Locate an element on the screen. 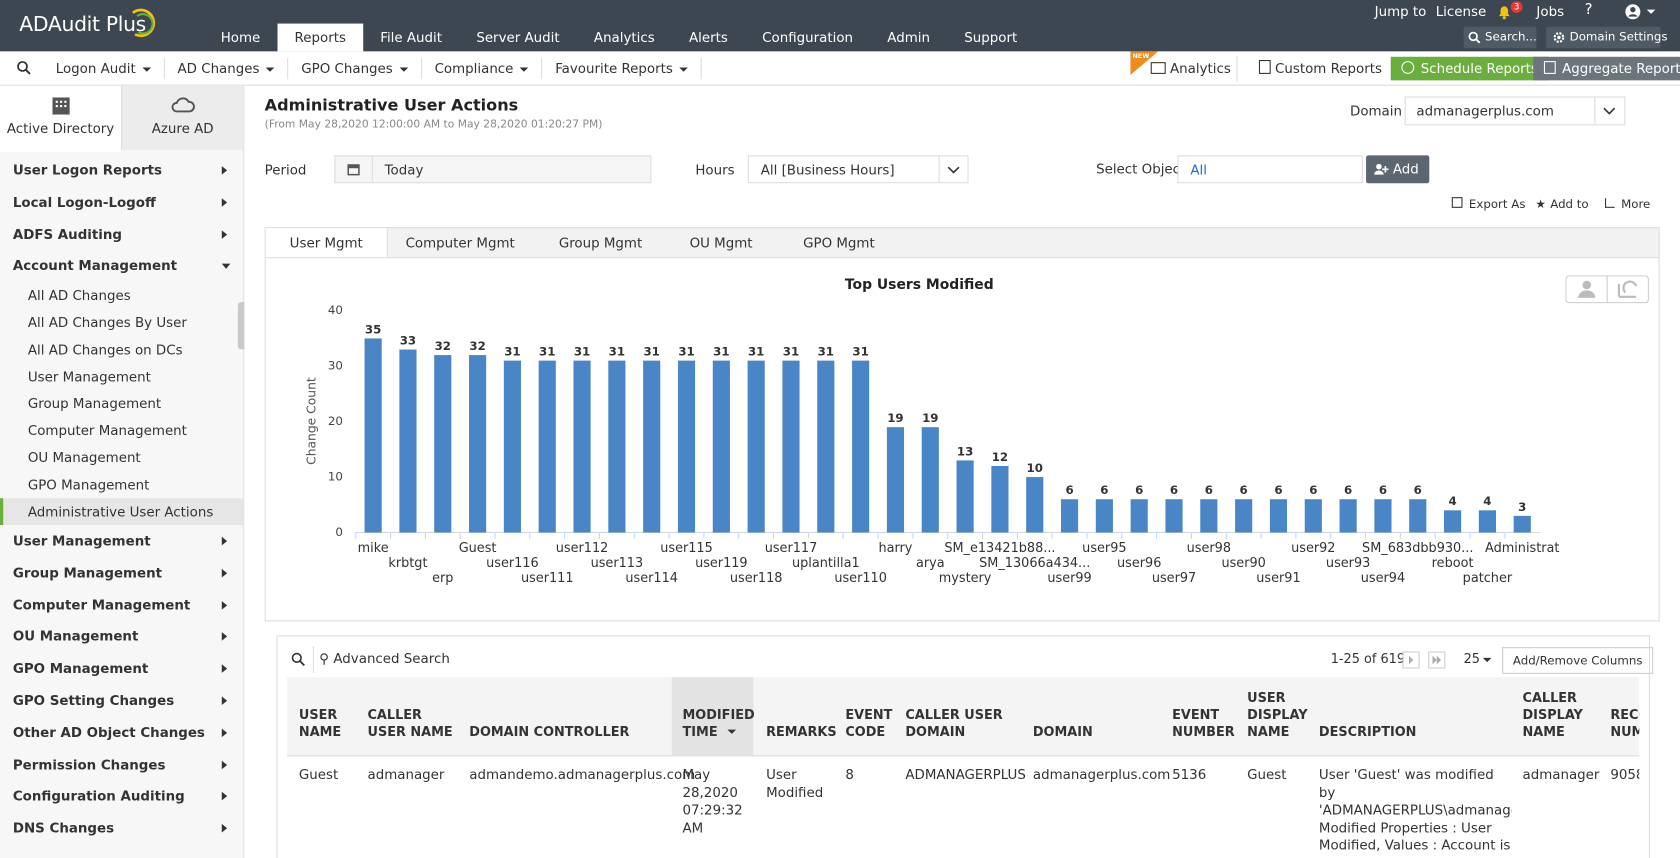  table-search-icon is located at coordinates (298, 659).